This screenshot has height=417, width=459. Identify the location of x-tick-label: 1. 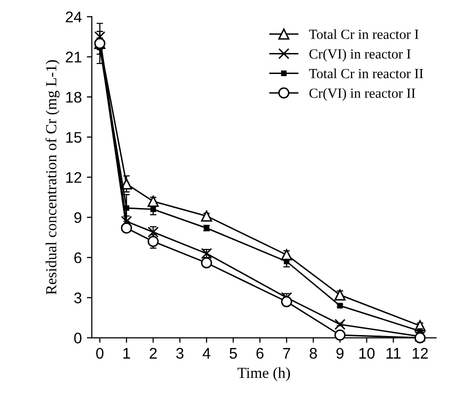
(126, 353).